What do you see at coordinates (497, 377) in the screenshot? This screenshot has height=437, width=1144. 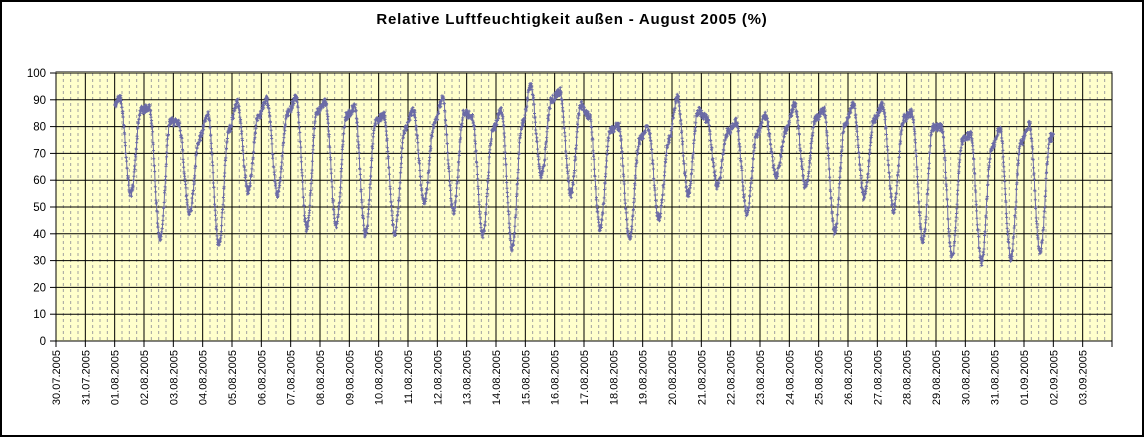 I see `x-axis-label: 14.08.2005` at bounding box center [497, 377].